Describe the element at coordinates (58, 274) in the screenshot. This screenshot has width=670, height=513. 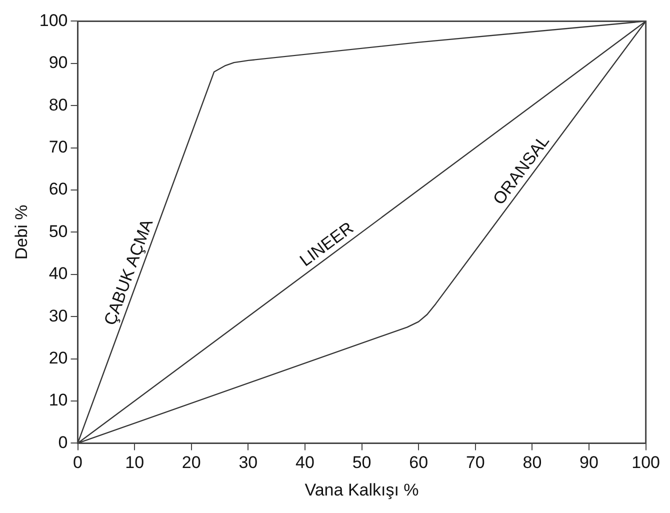
I see `y-tick-label: 40` at that location.